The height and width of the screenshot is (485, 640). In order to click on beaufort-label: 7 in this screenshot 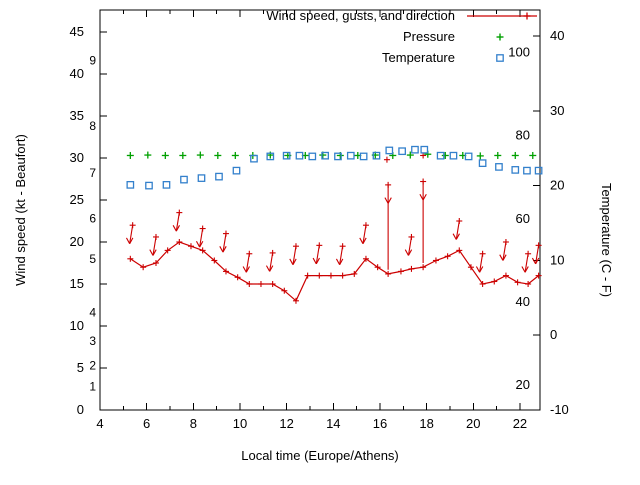, I will do `click(92, 173)`.